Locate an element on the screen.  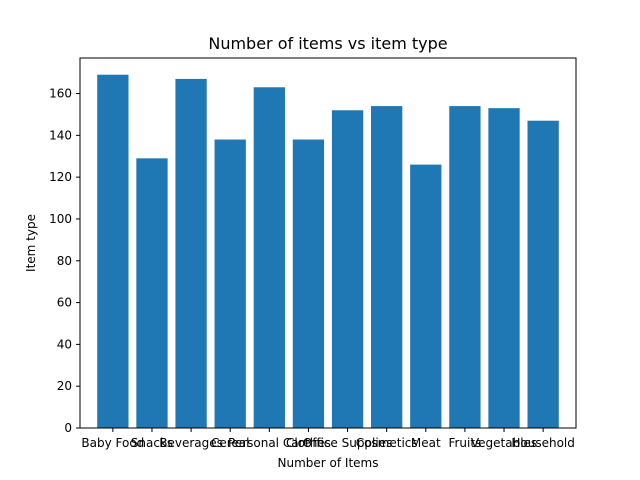
x-tick-label: Household is located at coordinates (543, 443).